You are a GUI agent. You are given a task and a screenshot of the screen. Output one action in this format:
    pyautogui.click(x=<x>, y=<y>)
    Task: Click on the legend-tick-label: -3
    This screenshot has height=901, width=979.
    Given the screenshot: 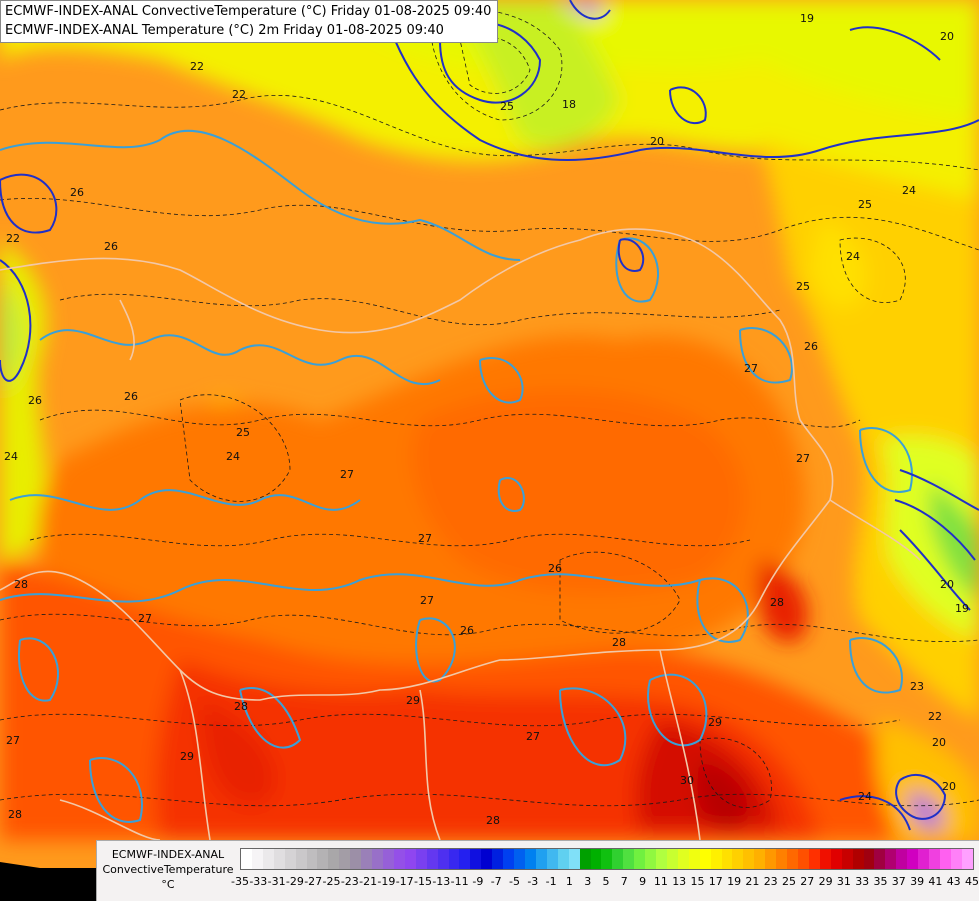 What is the action you would take?
    pyautogui.click(x=533, y=881)
    